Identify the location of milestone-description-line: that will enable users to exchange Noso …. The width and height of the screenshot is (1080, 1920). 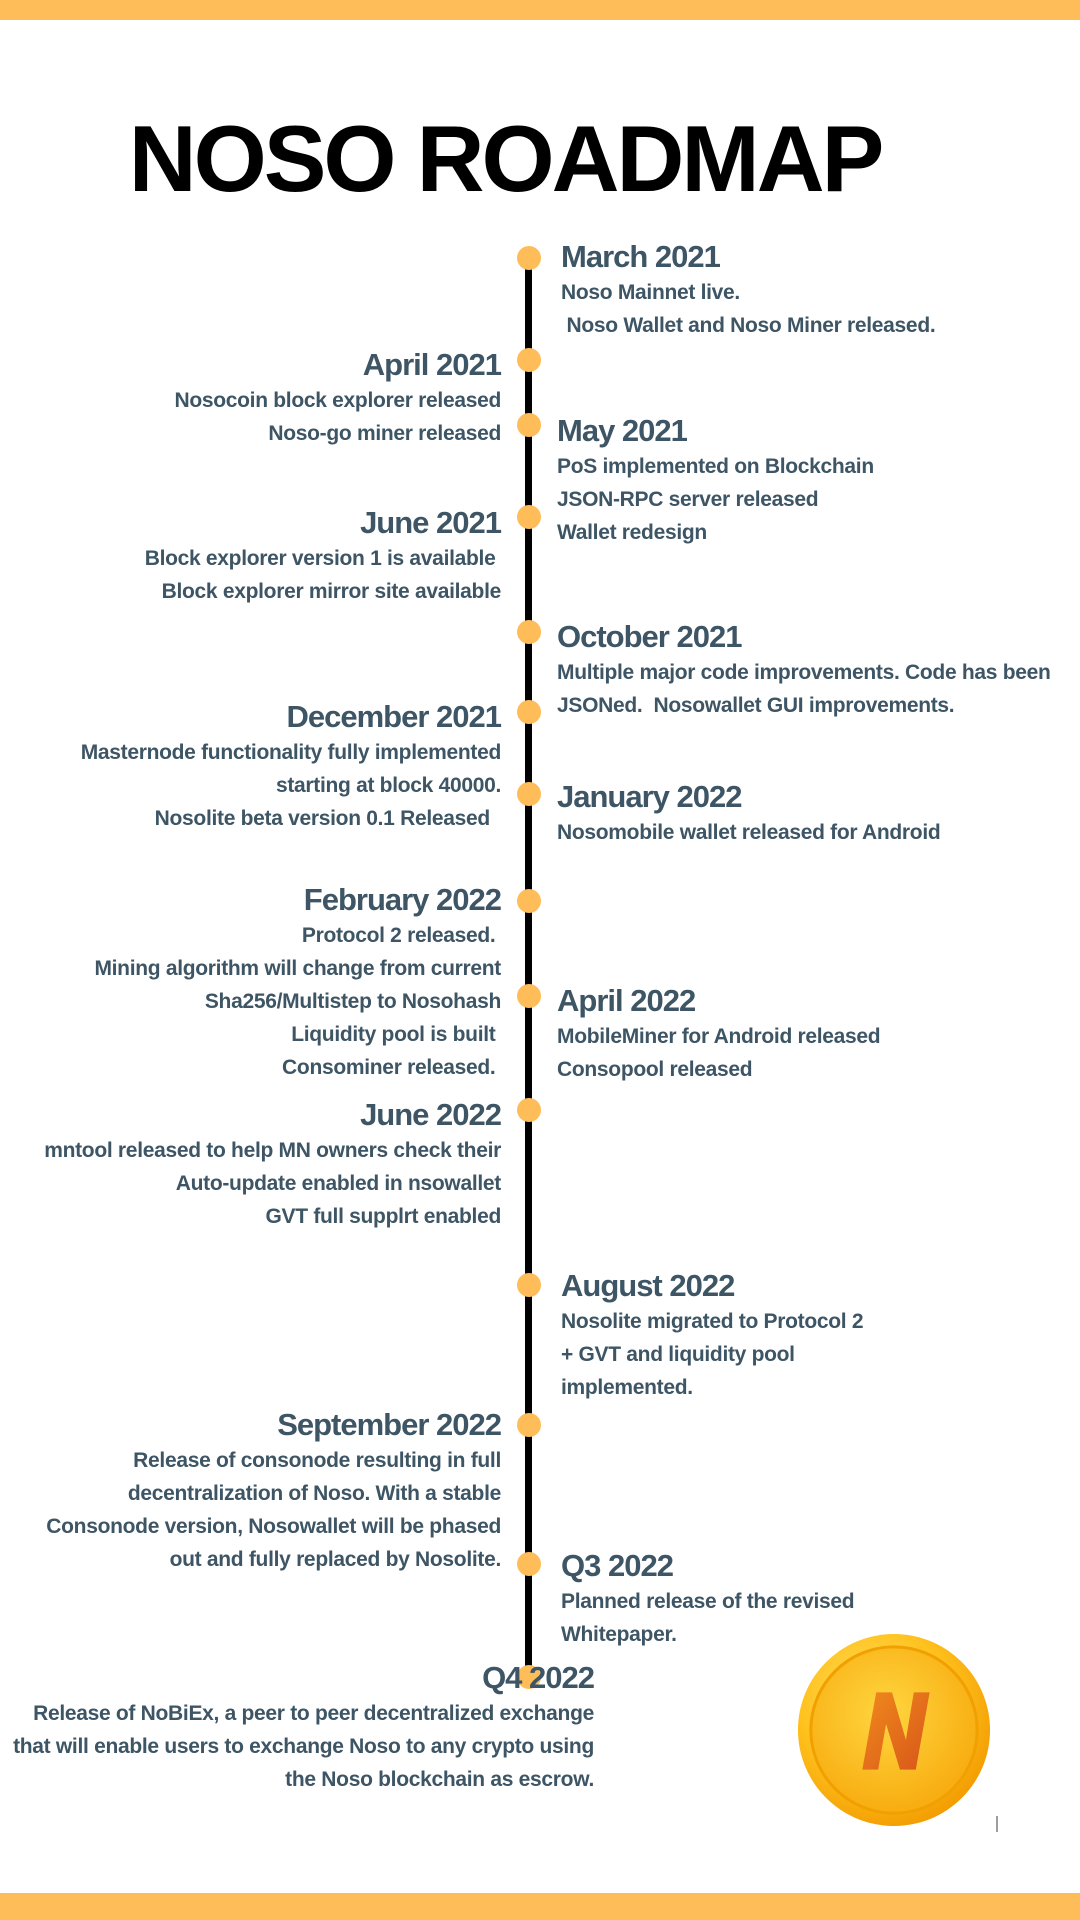
(303, 1746).